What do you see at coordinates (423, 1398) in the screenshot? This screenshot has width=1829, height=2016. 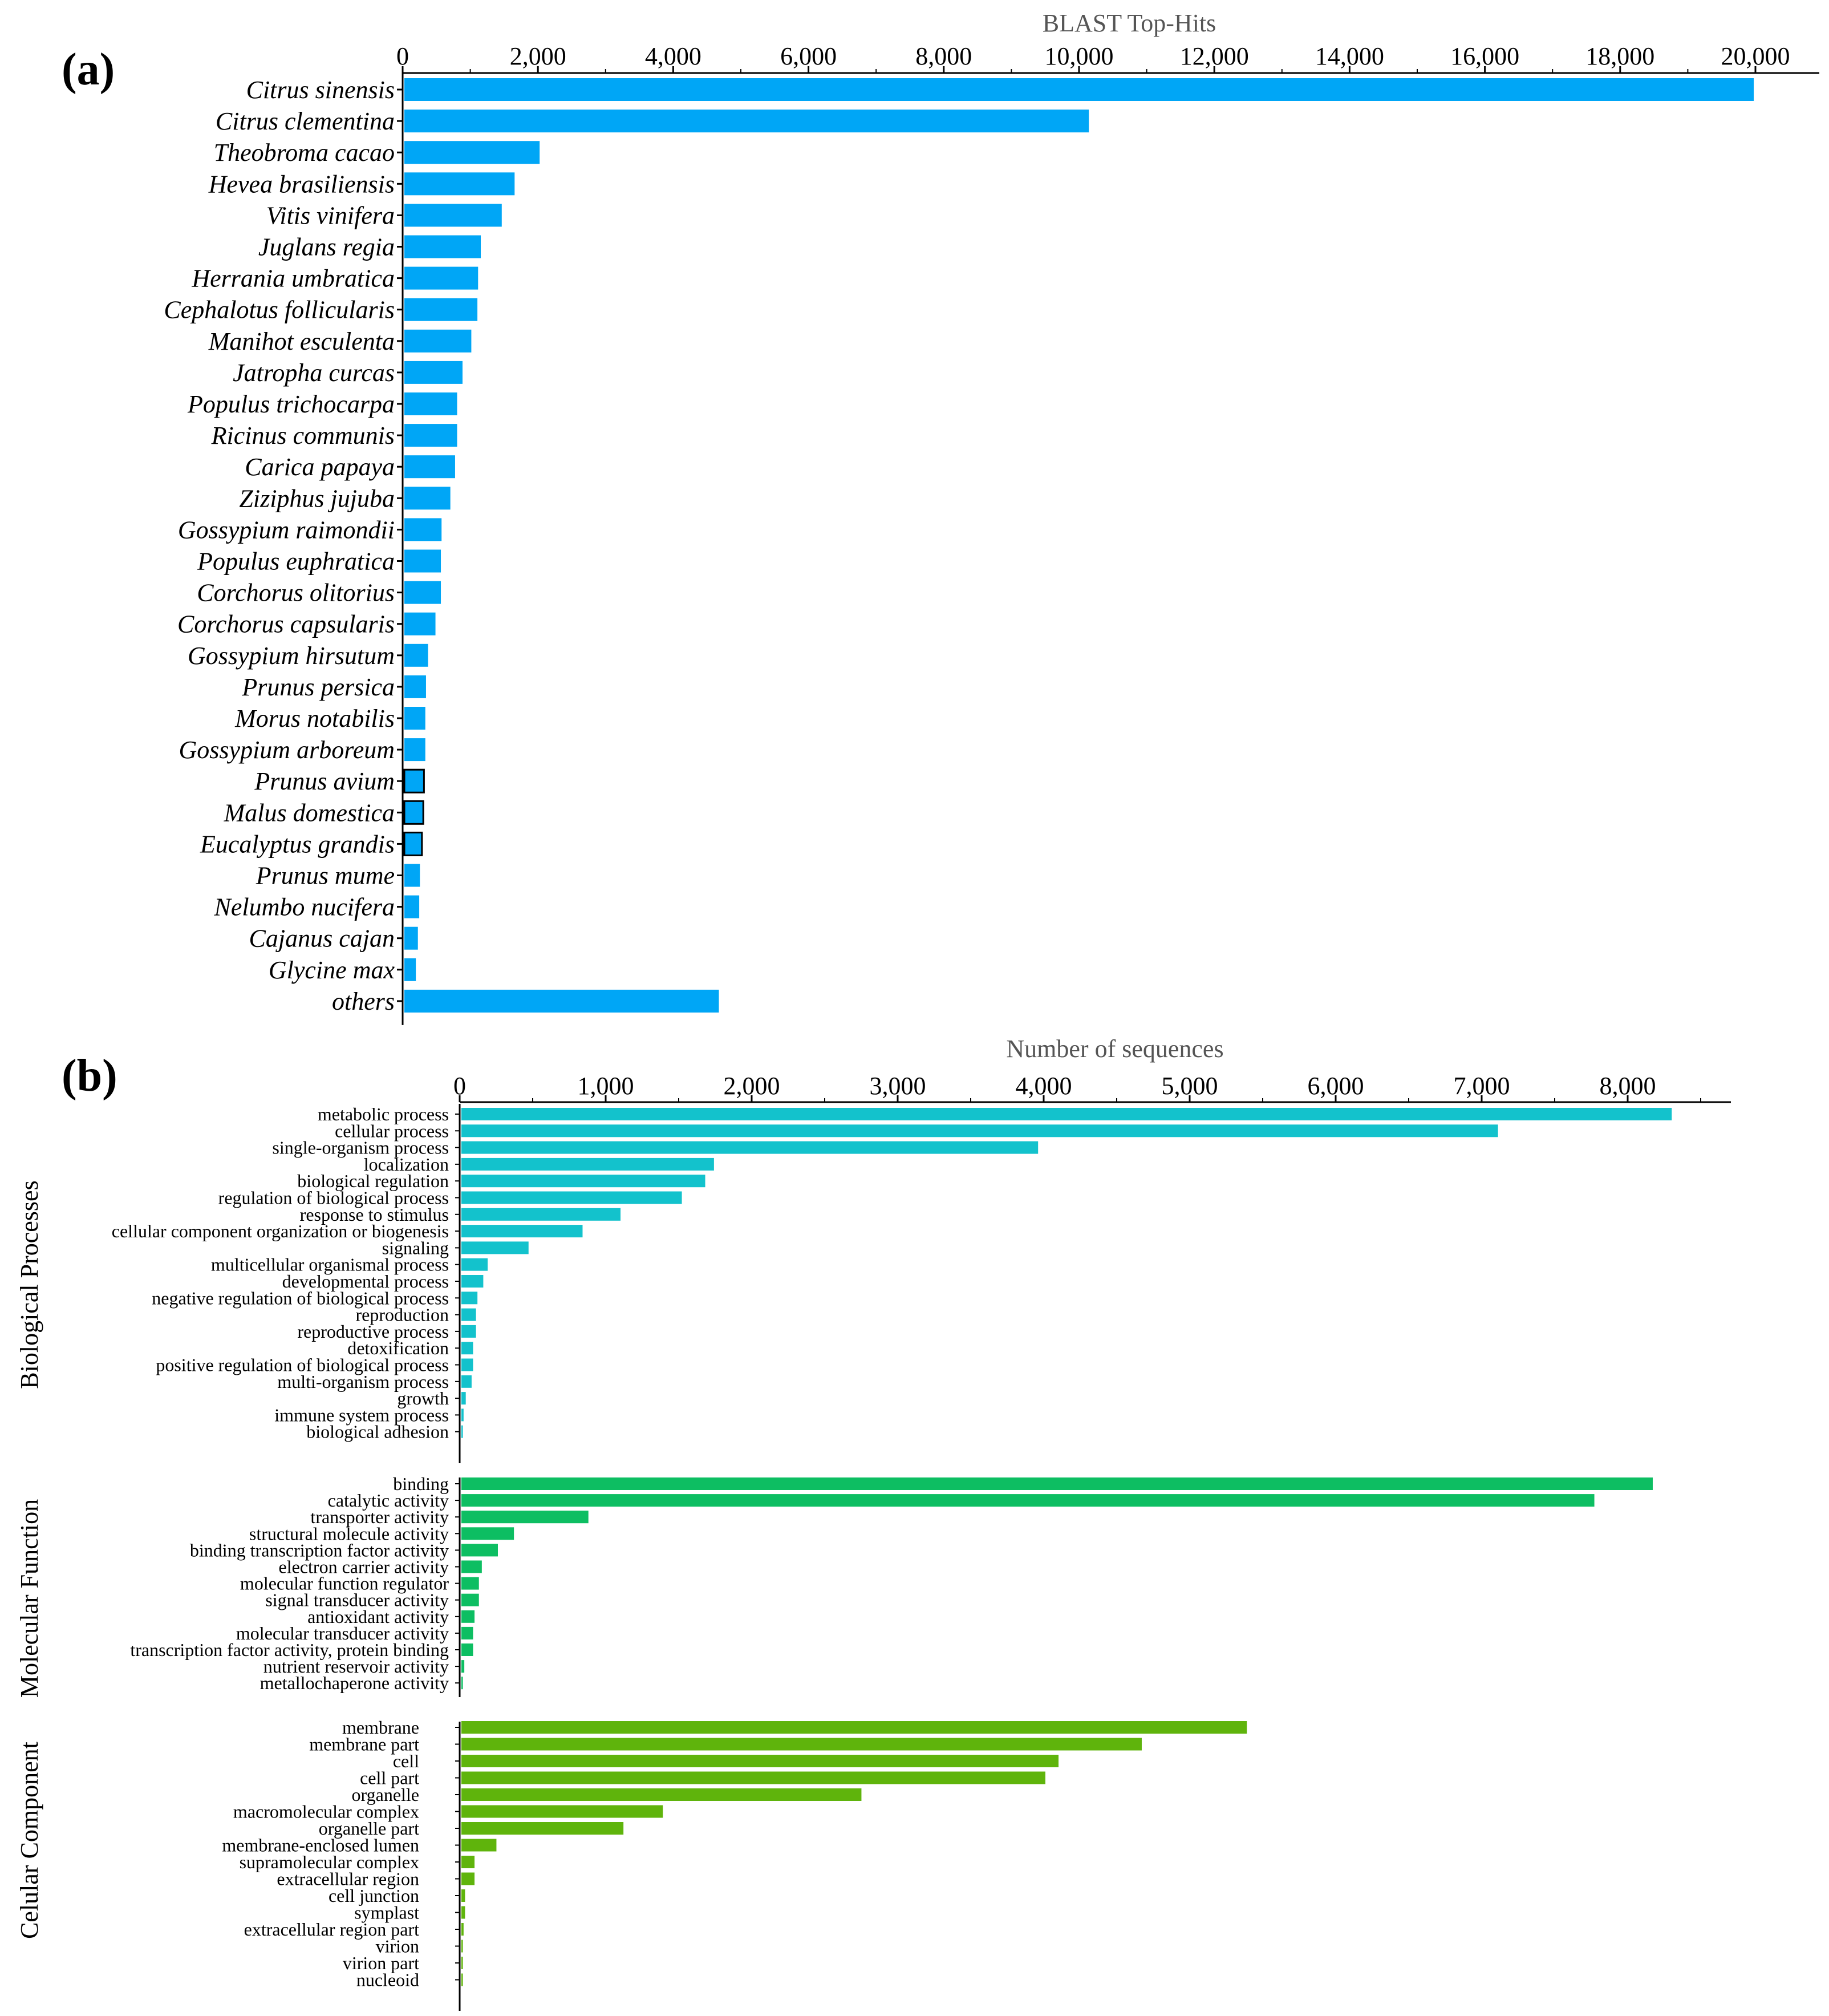 I see `panel-b-category-label: growth` at bounding box center [423, 1398].